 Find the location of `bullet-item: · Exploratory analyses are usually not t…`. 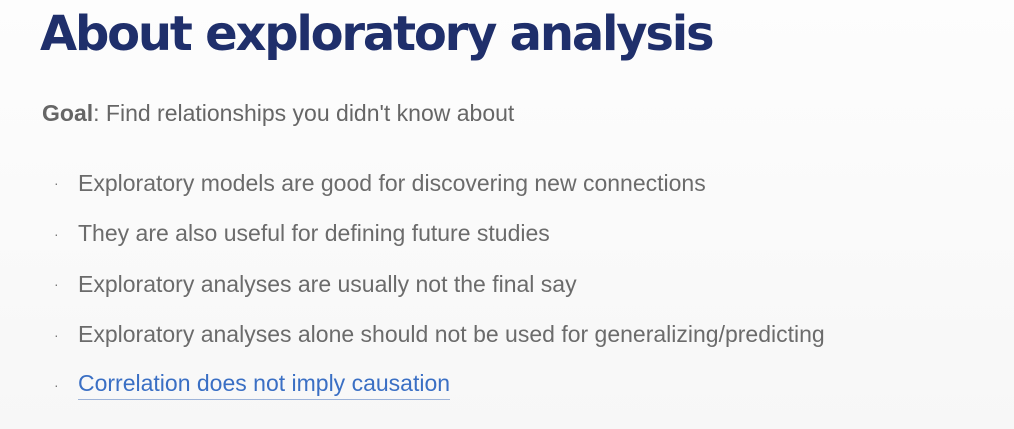

bullet-item: · Exploratory analyses are usually not t… is located at coordinates (433, 284).